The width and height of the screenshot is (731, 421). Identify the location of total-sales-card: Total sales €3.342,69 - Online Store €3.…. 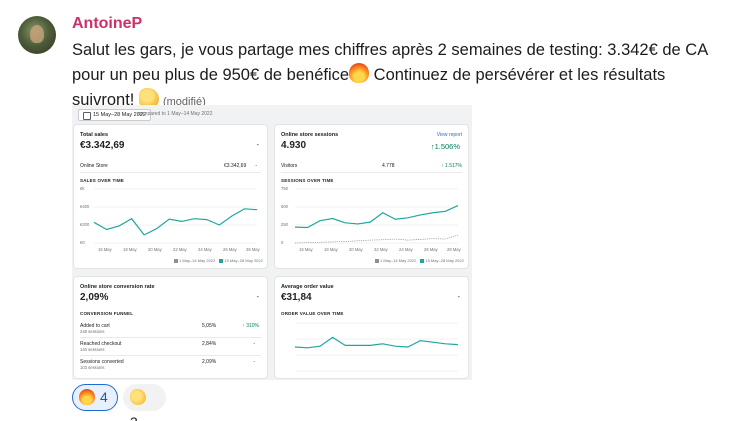
(170, 196).